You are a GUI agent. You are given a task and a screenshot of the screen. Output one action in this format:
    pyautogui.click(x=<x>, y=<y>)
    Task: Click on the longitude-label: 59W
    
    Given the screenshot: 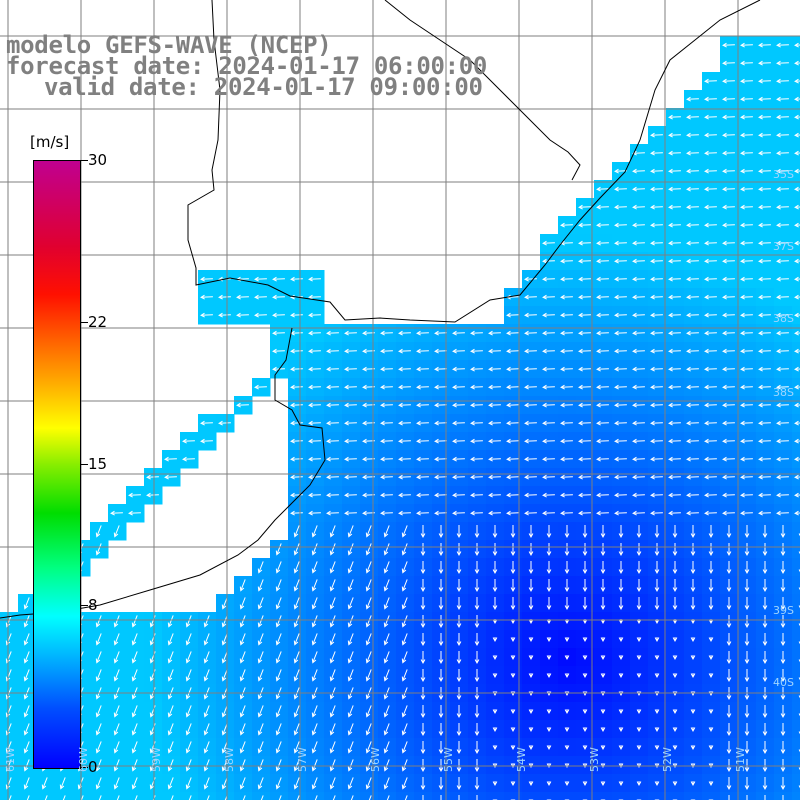 What is the action you would take?
    pyautogui.click(x=156, y=759)
    